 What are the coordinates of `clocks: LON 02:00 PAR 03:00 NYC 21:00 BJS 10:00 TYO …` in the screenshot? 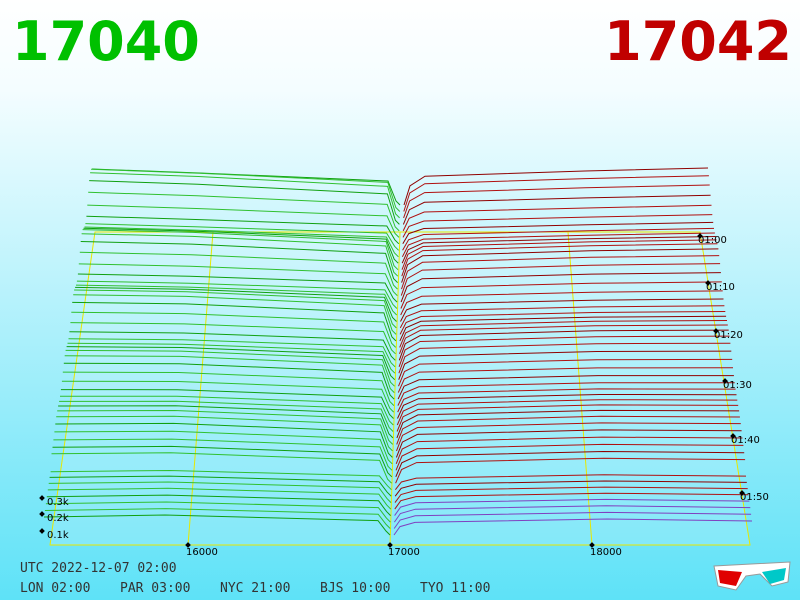 It's located at (255, 588).